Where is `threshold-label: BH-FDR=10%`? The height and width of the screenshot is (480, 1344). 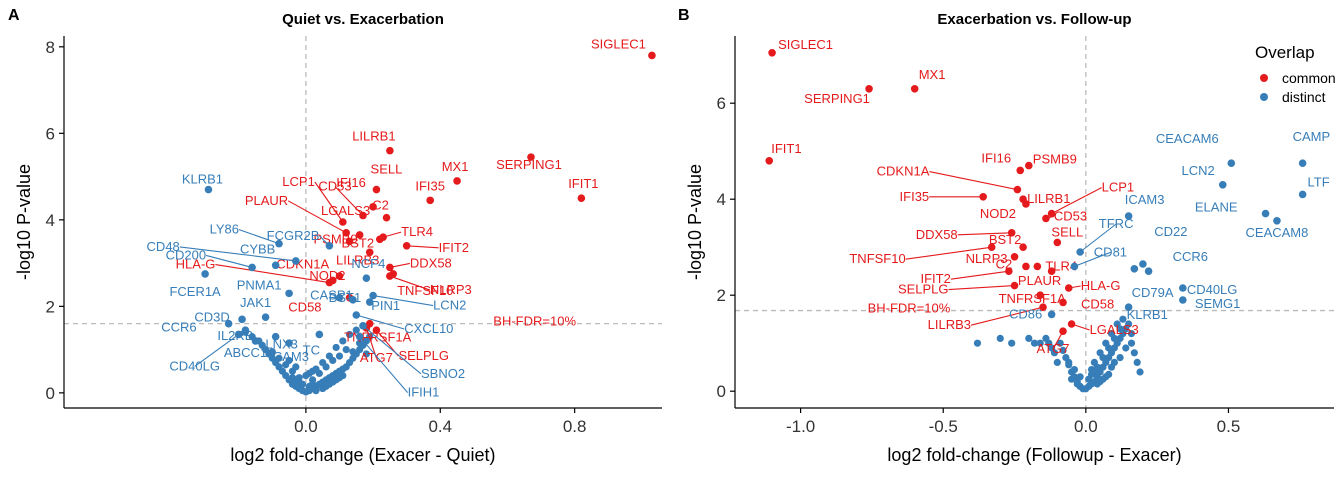
threshold-label: BH-FDR=10% is located at coordinates (534, 321).